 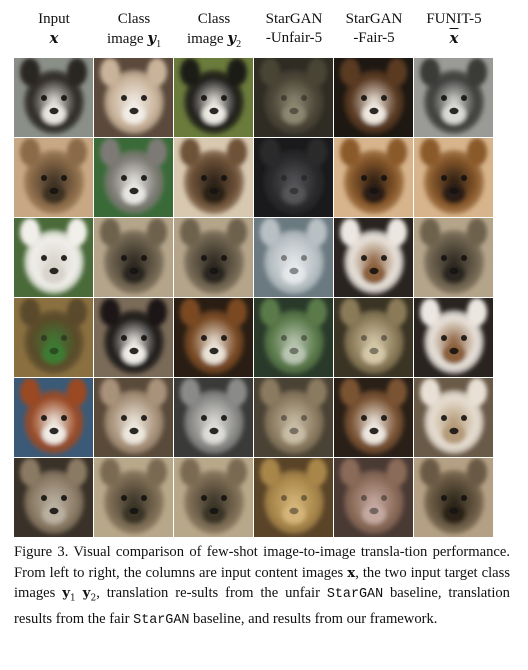 I want to click on header-funit-label: FUNIT-5, so click(x=454, y=19).